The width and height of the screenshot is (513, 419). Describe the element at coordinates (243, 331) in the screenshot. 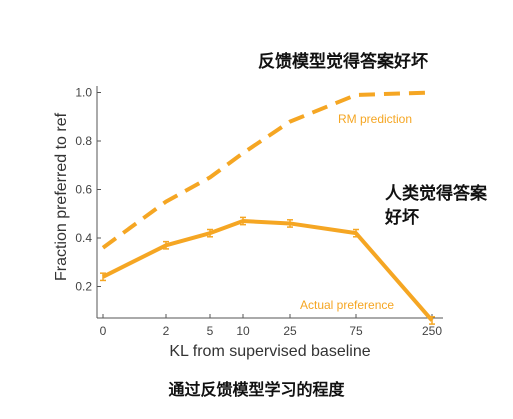

I see `x-tick-label: 10` at that location.